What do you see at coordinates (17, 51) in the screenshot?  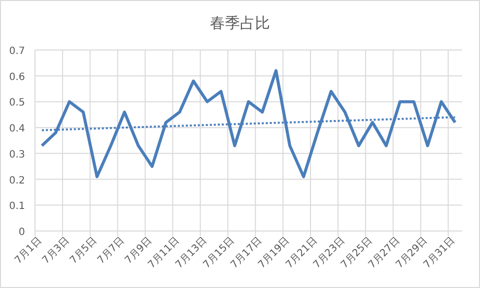 I see `y-tick-label: 0.7` at bounding box center [17, 51].